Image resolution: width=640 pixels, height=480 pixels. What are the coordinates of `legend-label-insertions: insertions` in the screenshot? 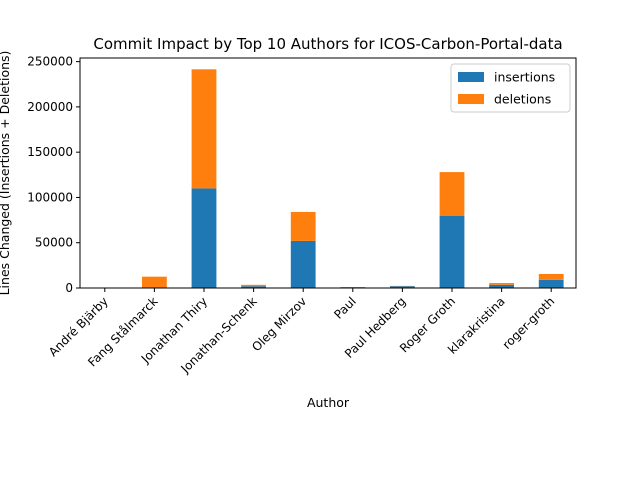 It's located at (524, 77).